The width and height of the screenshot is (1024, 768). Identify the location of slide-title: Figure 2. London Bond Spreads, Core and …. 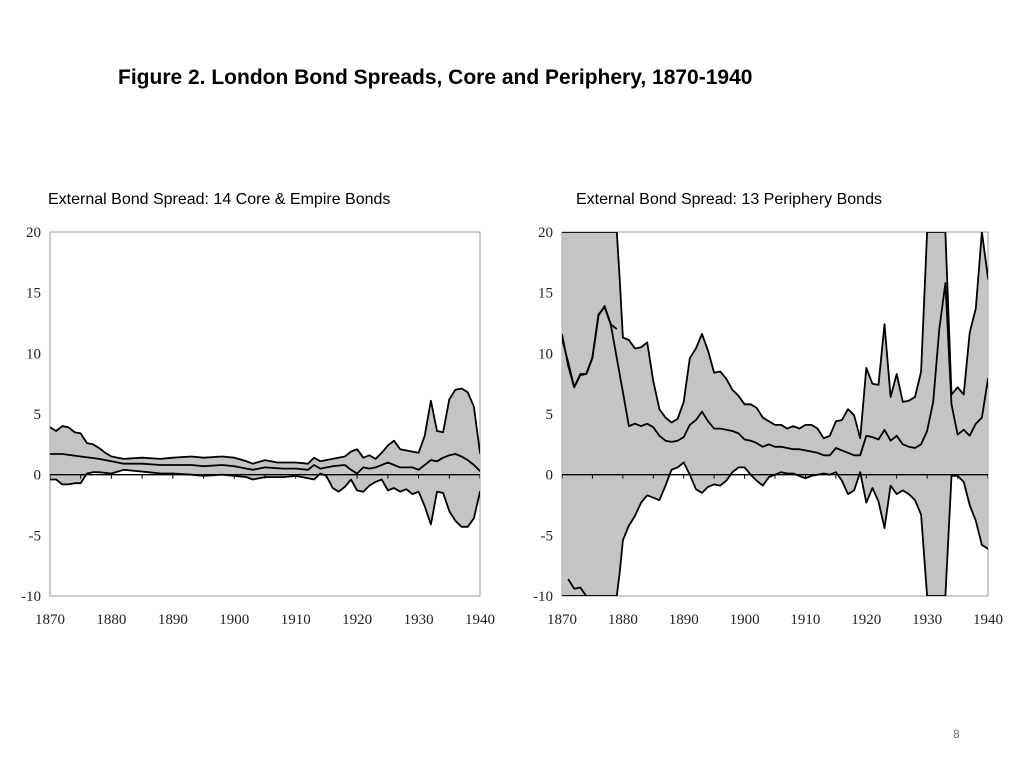
(435, 77).